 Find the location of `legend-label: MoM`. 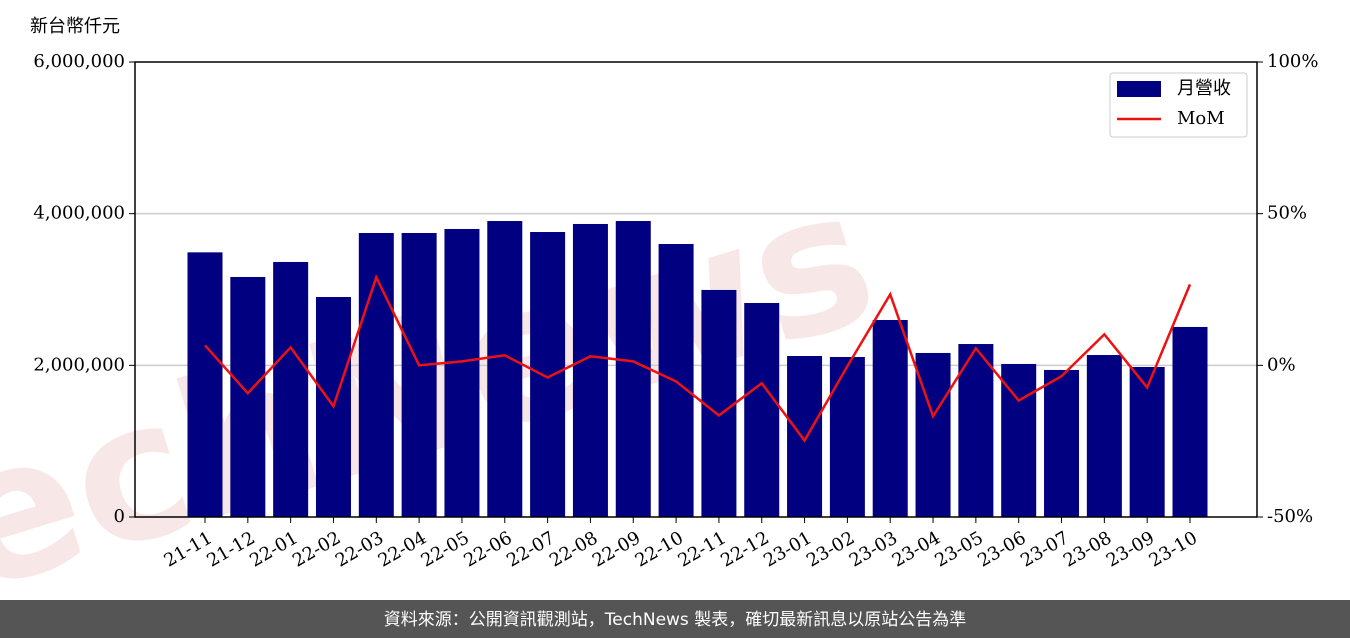

legend-label: MoM is located at coordinates (1201, 118).